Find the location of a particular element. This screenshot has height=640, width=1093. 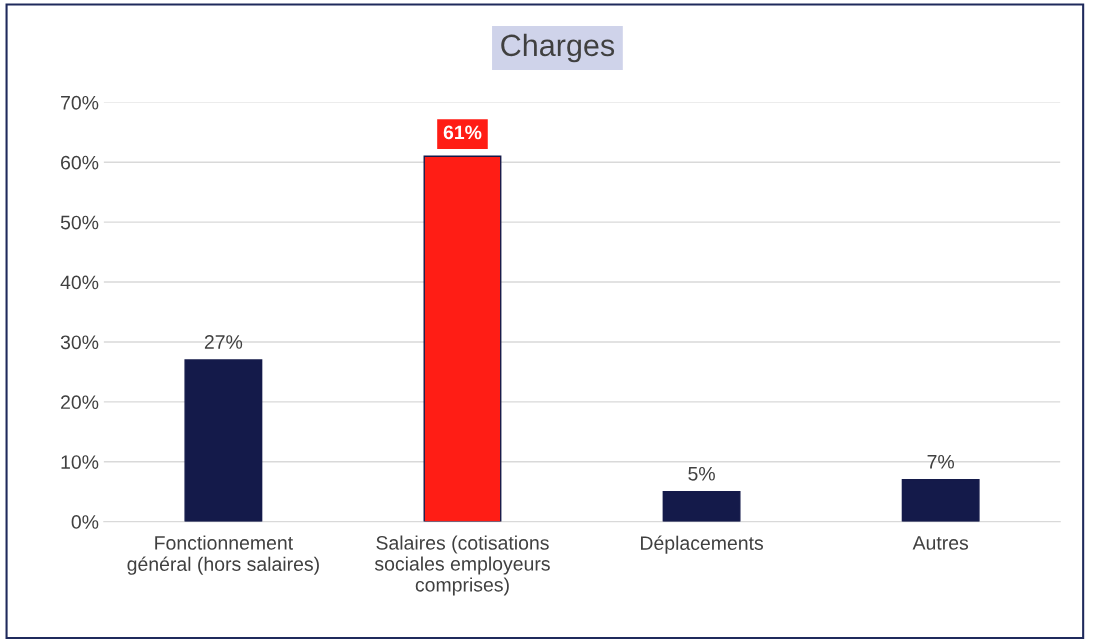

x-tick-label: Autres is located at coordinates (940, 543).